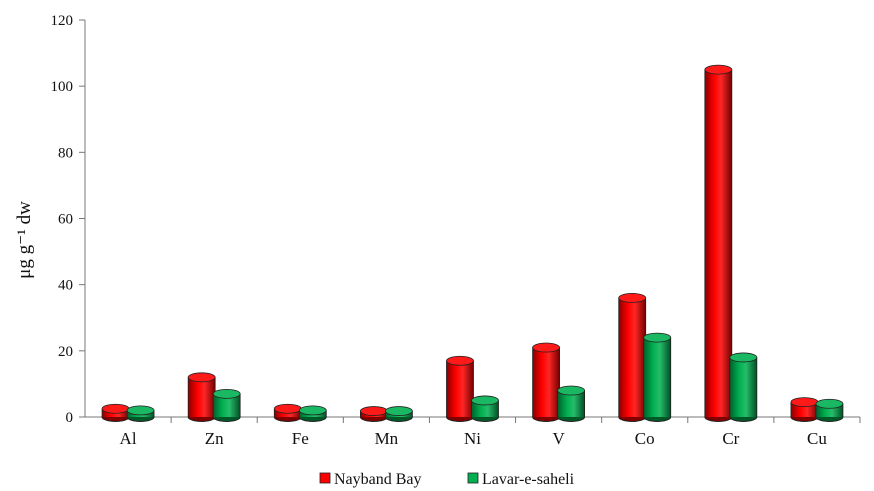 This screenshot has height=491, width=874. I want to click on bar-nayband-bay-v, so click(546, 382).